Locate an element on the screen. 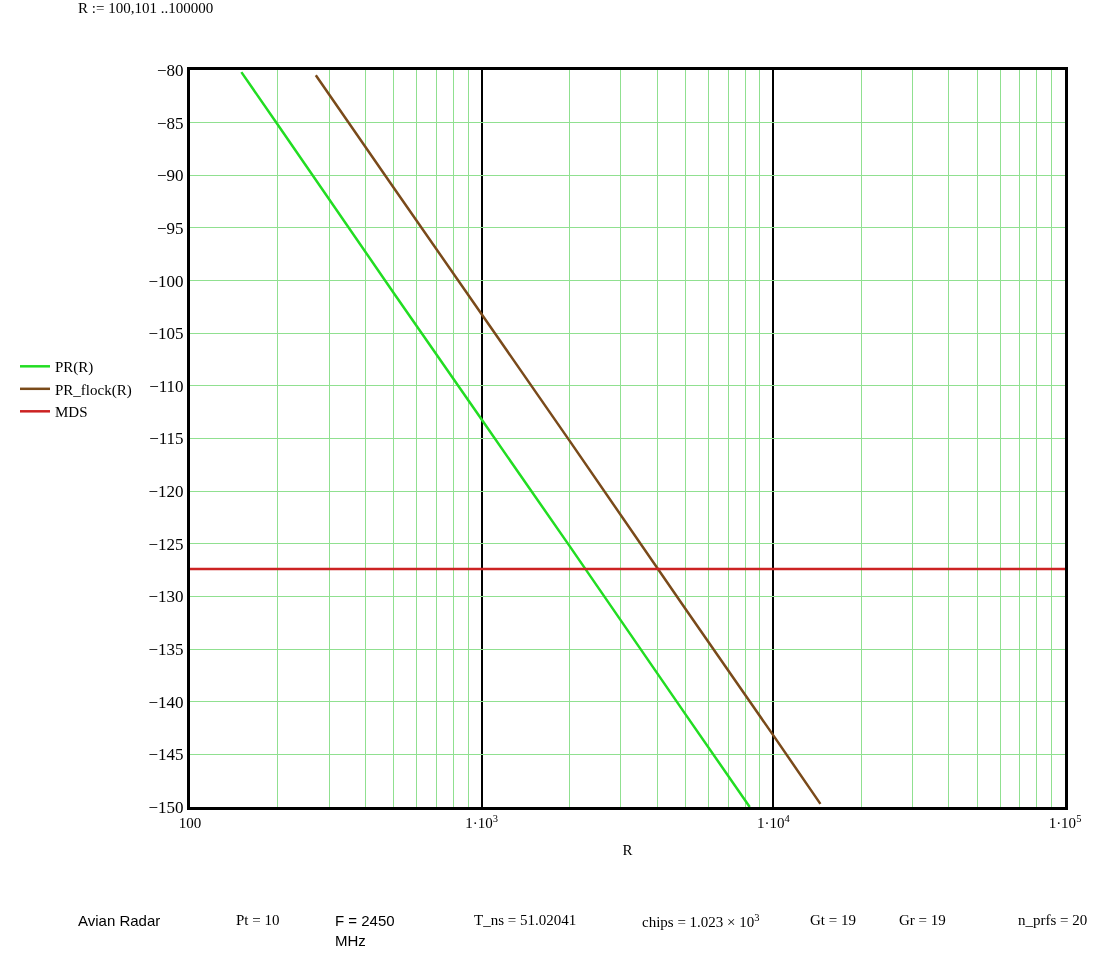 This screenshot has width=1095, height=957. text: Gt = 19 is located at coordinates (833, 920).